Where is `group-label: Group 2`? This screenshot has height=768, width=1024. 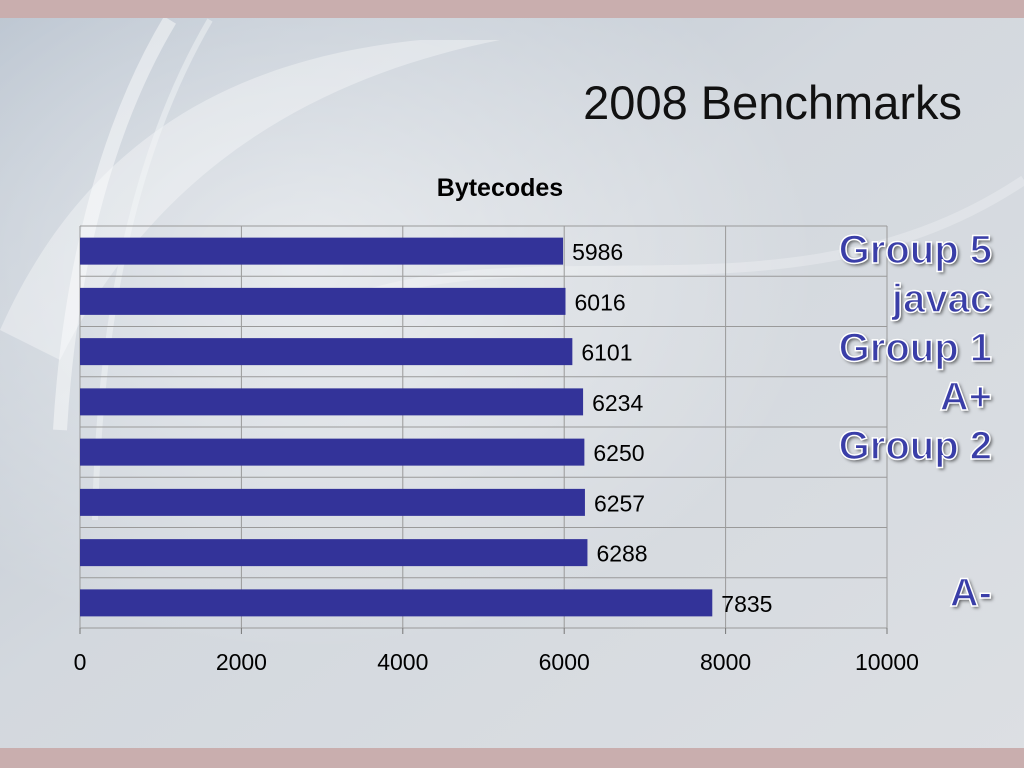
group-label: Group 2 is located at coordinates (915, 446).